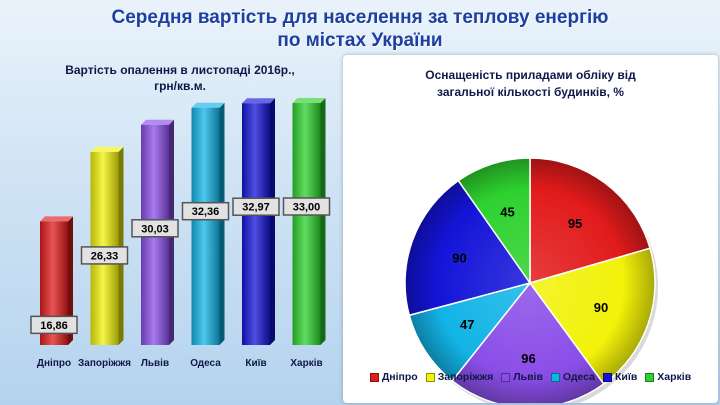 The height and width of the screenshot is (405, 720). I want to click on legend-item: Дніпро, so click(393, 377).